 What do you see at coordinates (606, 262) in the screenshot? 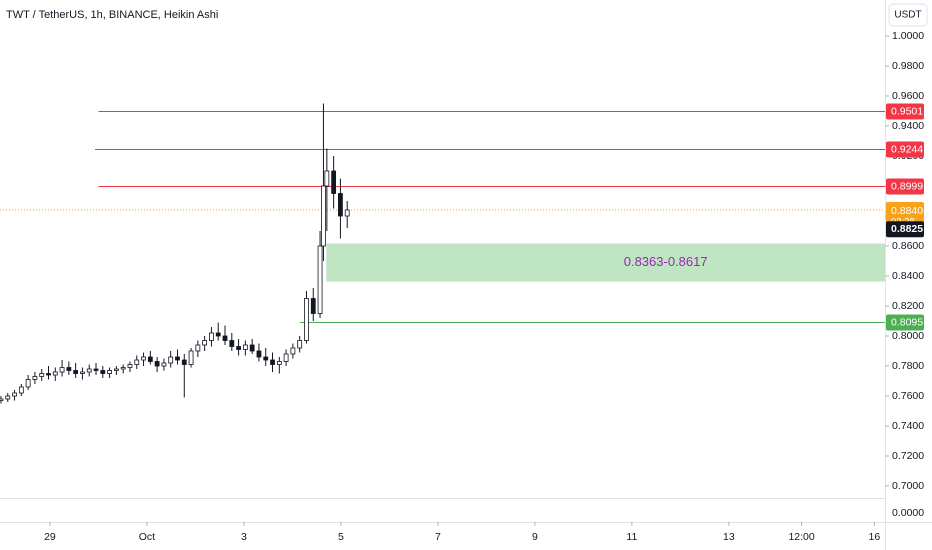
I see `zone` at bounding box center [606, 262].